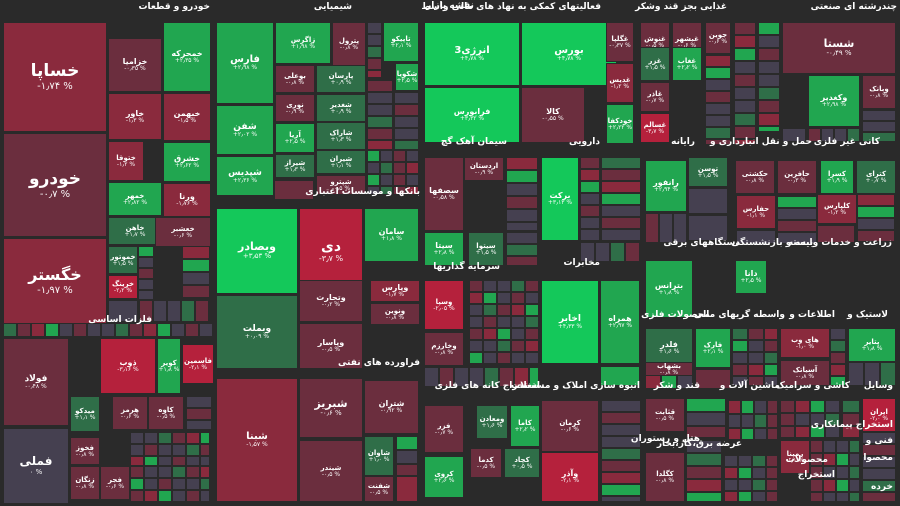 This screenshot has width=900, height=506. What do you see at coordinates (166, 413) in the screenshot?
I see `stock-tile: کاوه -۰٫۵ %` at bounding box center [166, 413].